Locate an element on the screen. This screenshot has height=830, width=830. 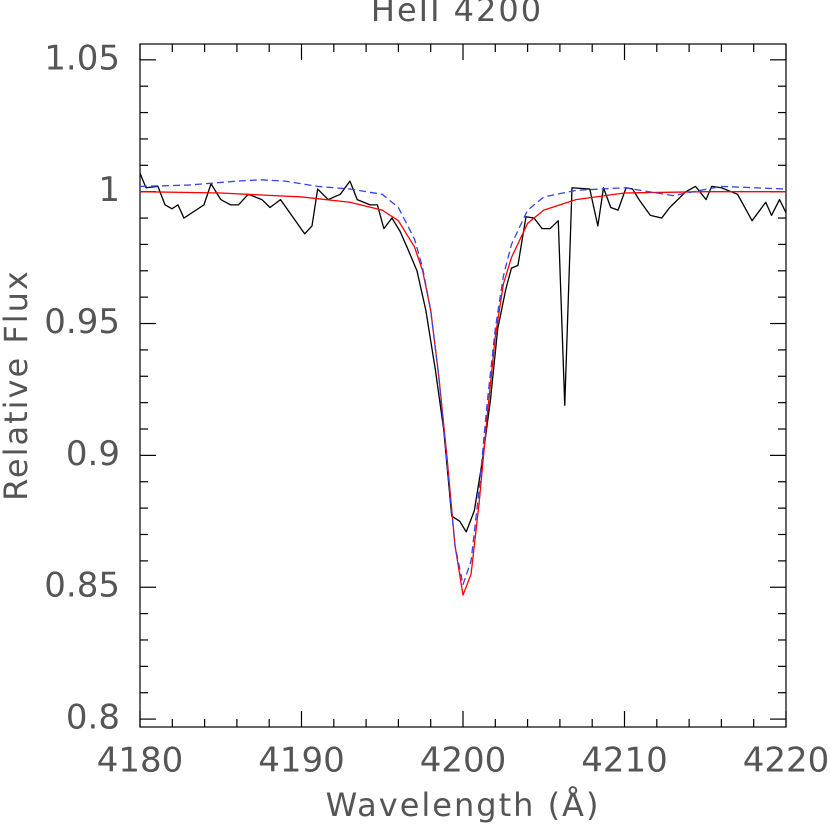
x-tick-label: 4200 is located at coordinates (463, 761).